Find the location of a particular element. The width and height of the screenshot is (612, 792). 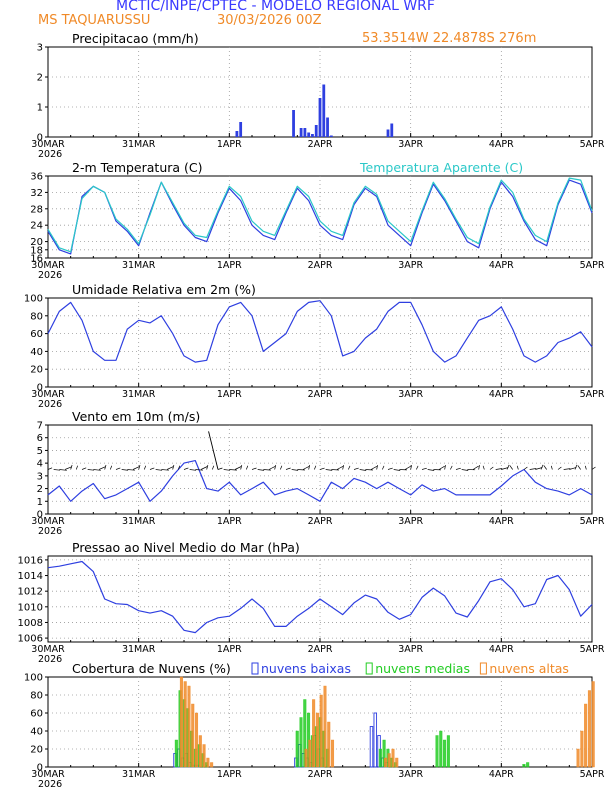

temp-xtick-label: 5APR is located at coordinates (592, 265).